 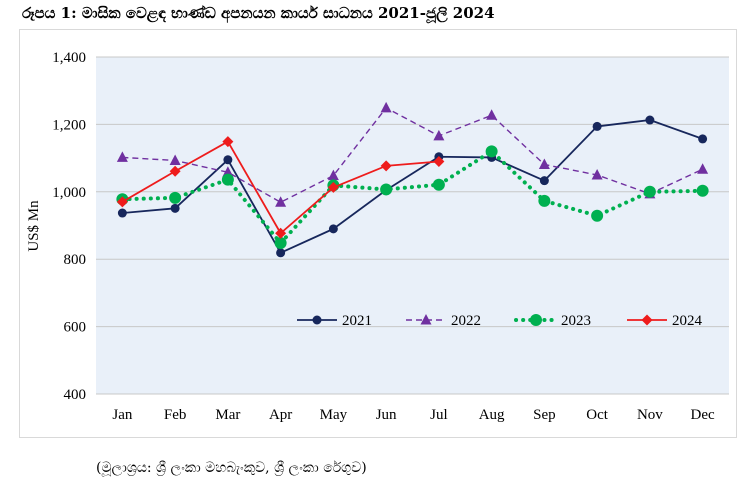 What do you see at coordinates (466, 321) in the screenshot?
I see `legend-label: 2022` at bounding box center [466, 321].